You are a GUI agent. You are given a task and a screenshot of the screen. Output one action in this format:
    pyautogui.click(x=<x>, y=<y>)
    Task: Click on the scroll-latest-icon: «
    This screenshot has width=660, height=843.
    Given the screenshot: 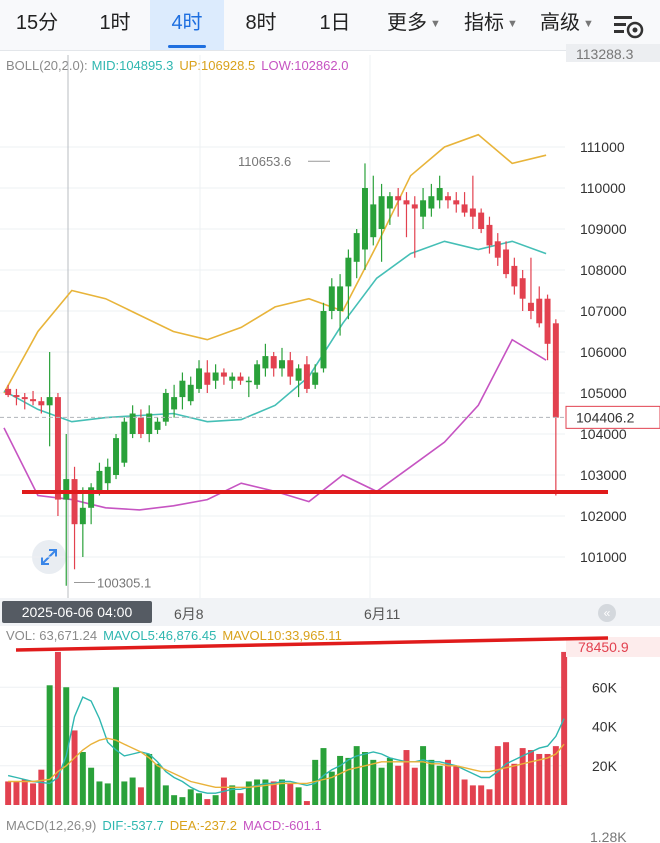 What is the action you would take?
    pyautogui.click(x=607, y=613)
    